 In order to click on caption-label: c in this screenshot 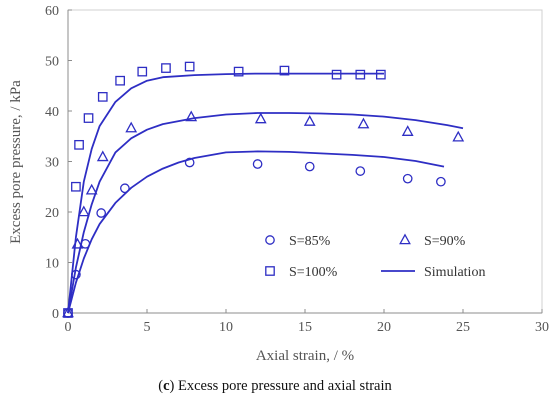, I will do `click(166, 386)`.